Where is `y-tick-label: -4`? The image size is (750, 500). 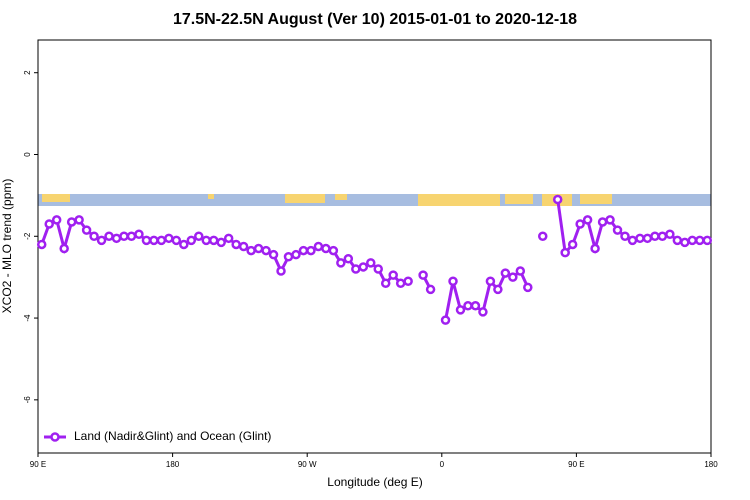 y-tick-label: -4 is located at coordinates (27, 318).